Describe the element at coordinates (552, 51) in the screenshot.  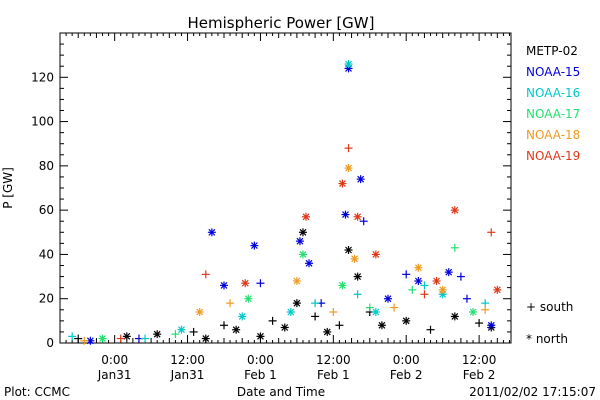
I see `legend-entry: METP-02` at that location.